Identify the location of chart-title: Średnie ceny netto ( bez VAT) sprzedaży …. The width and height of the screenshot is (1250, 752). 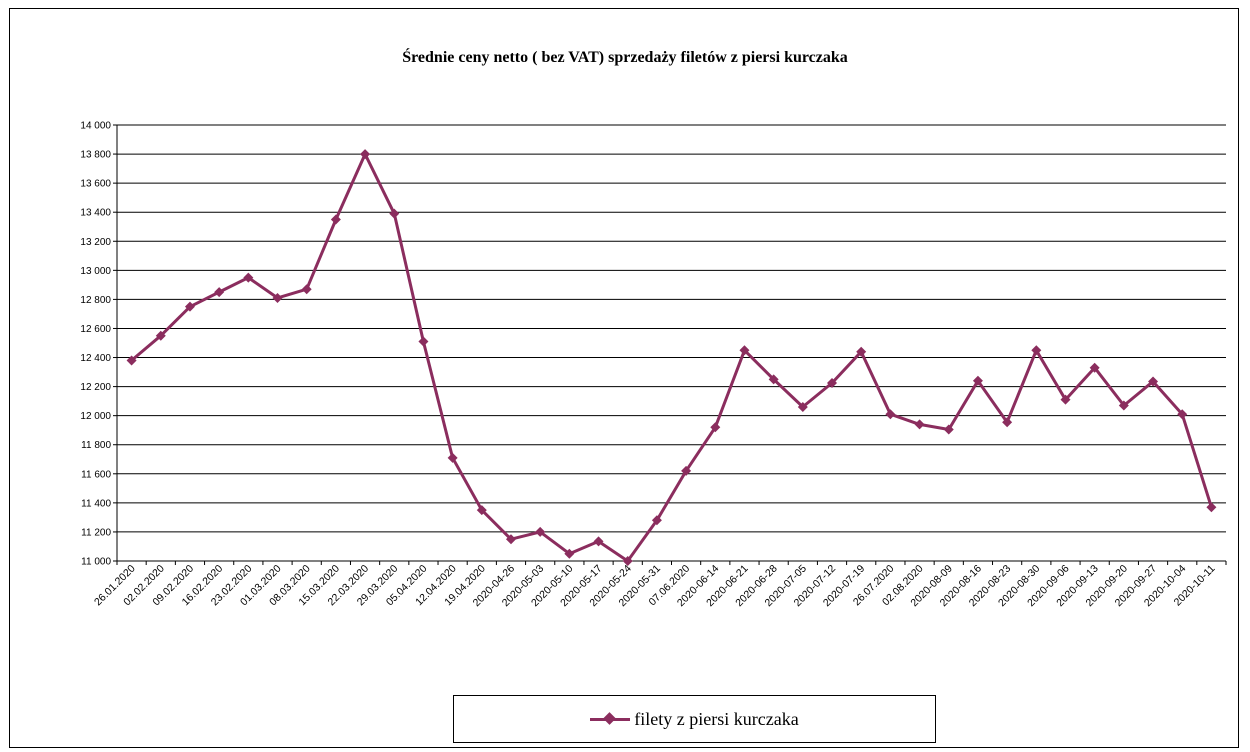
(625, 57).